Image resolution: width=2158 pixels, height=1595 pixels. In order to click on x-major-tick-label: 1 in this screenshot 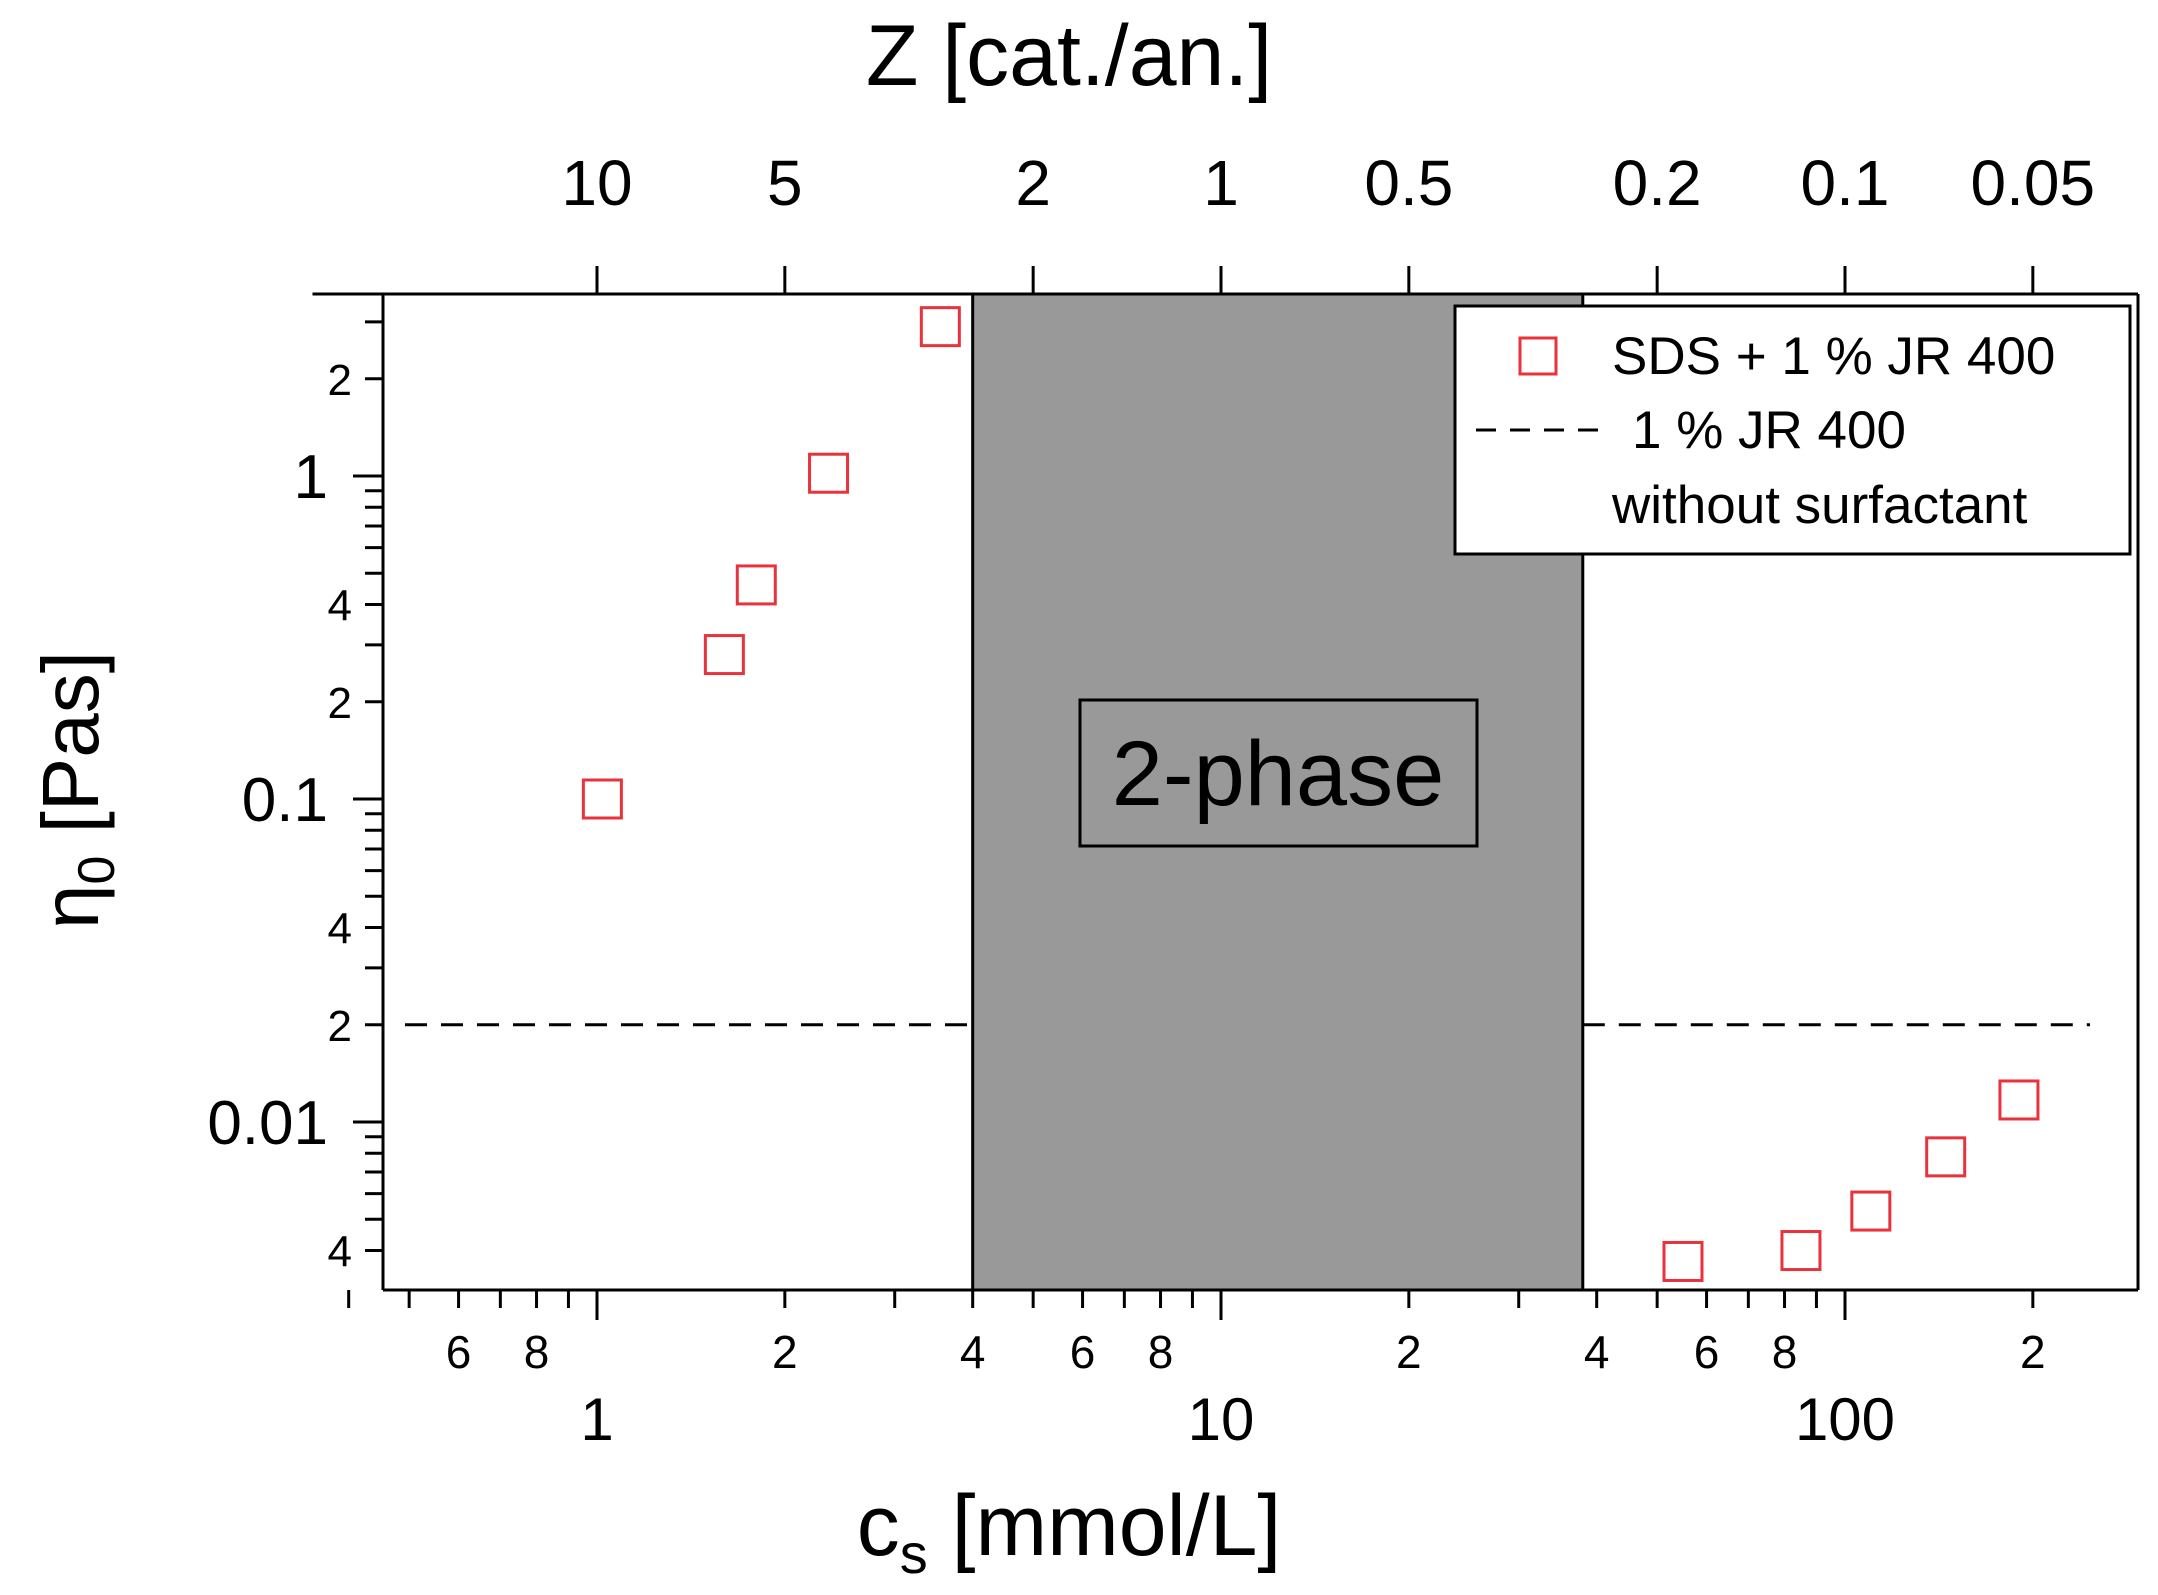, I will do `click(596, 1419)`.